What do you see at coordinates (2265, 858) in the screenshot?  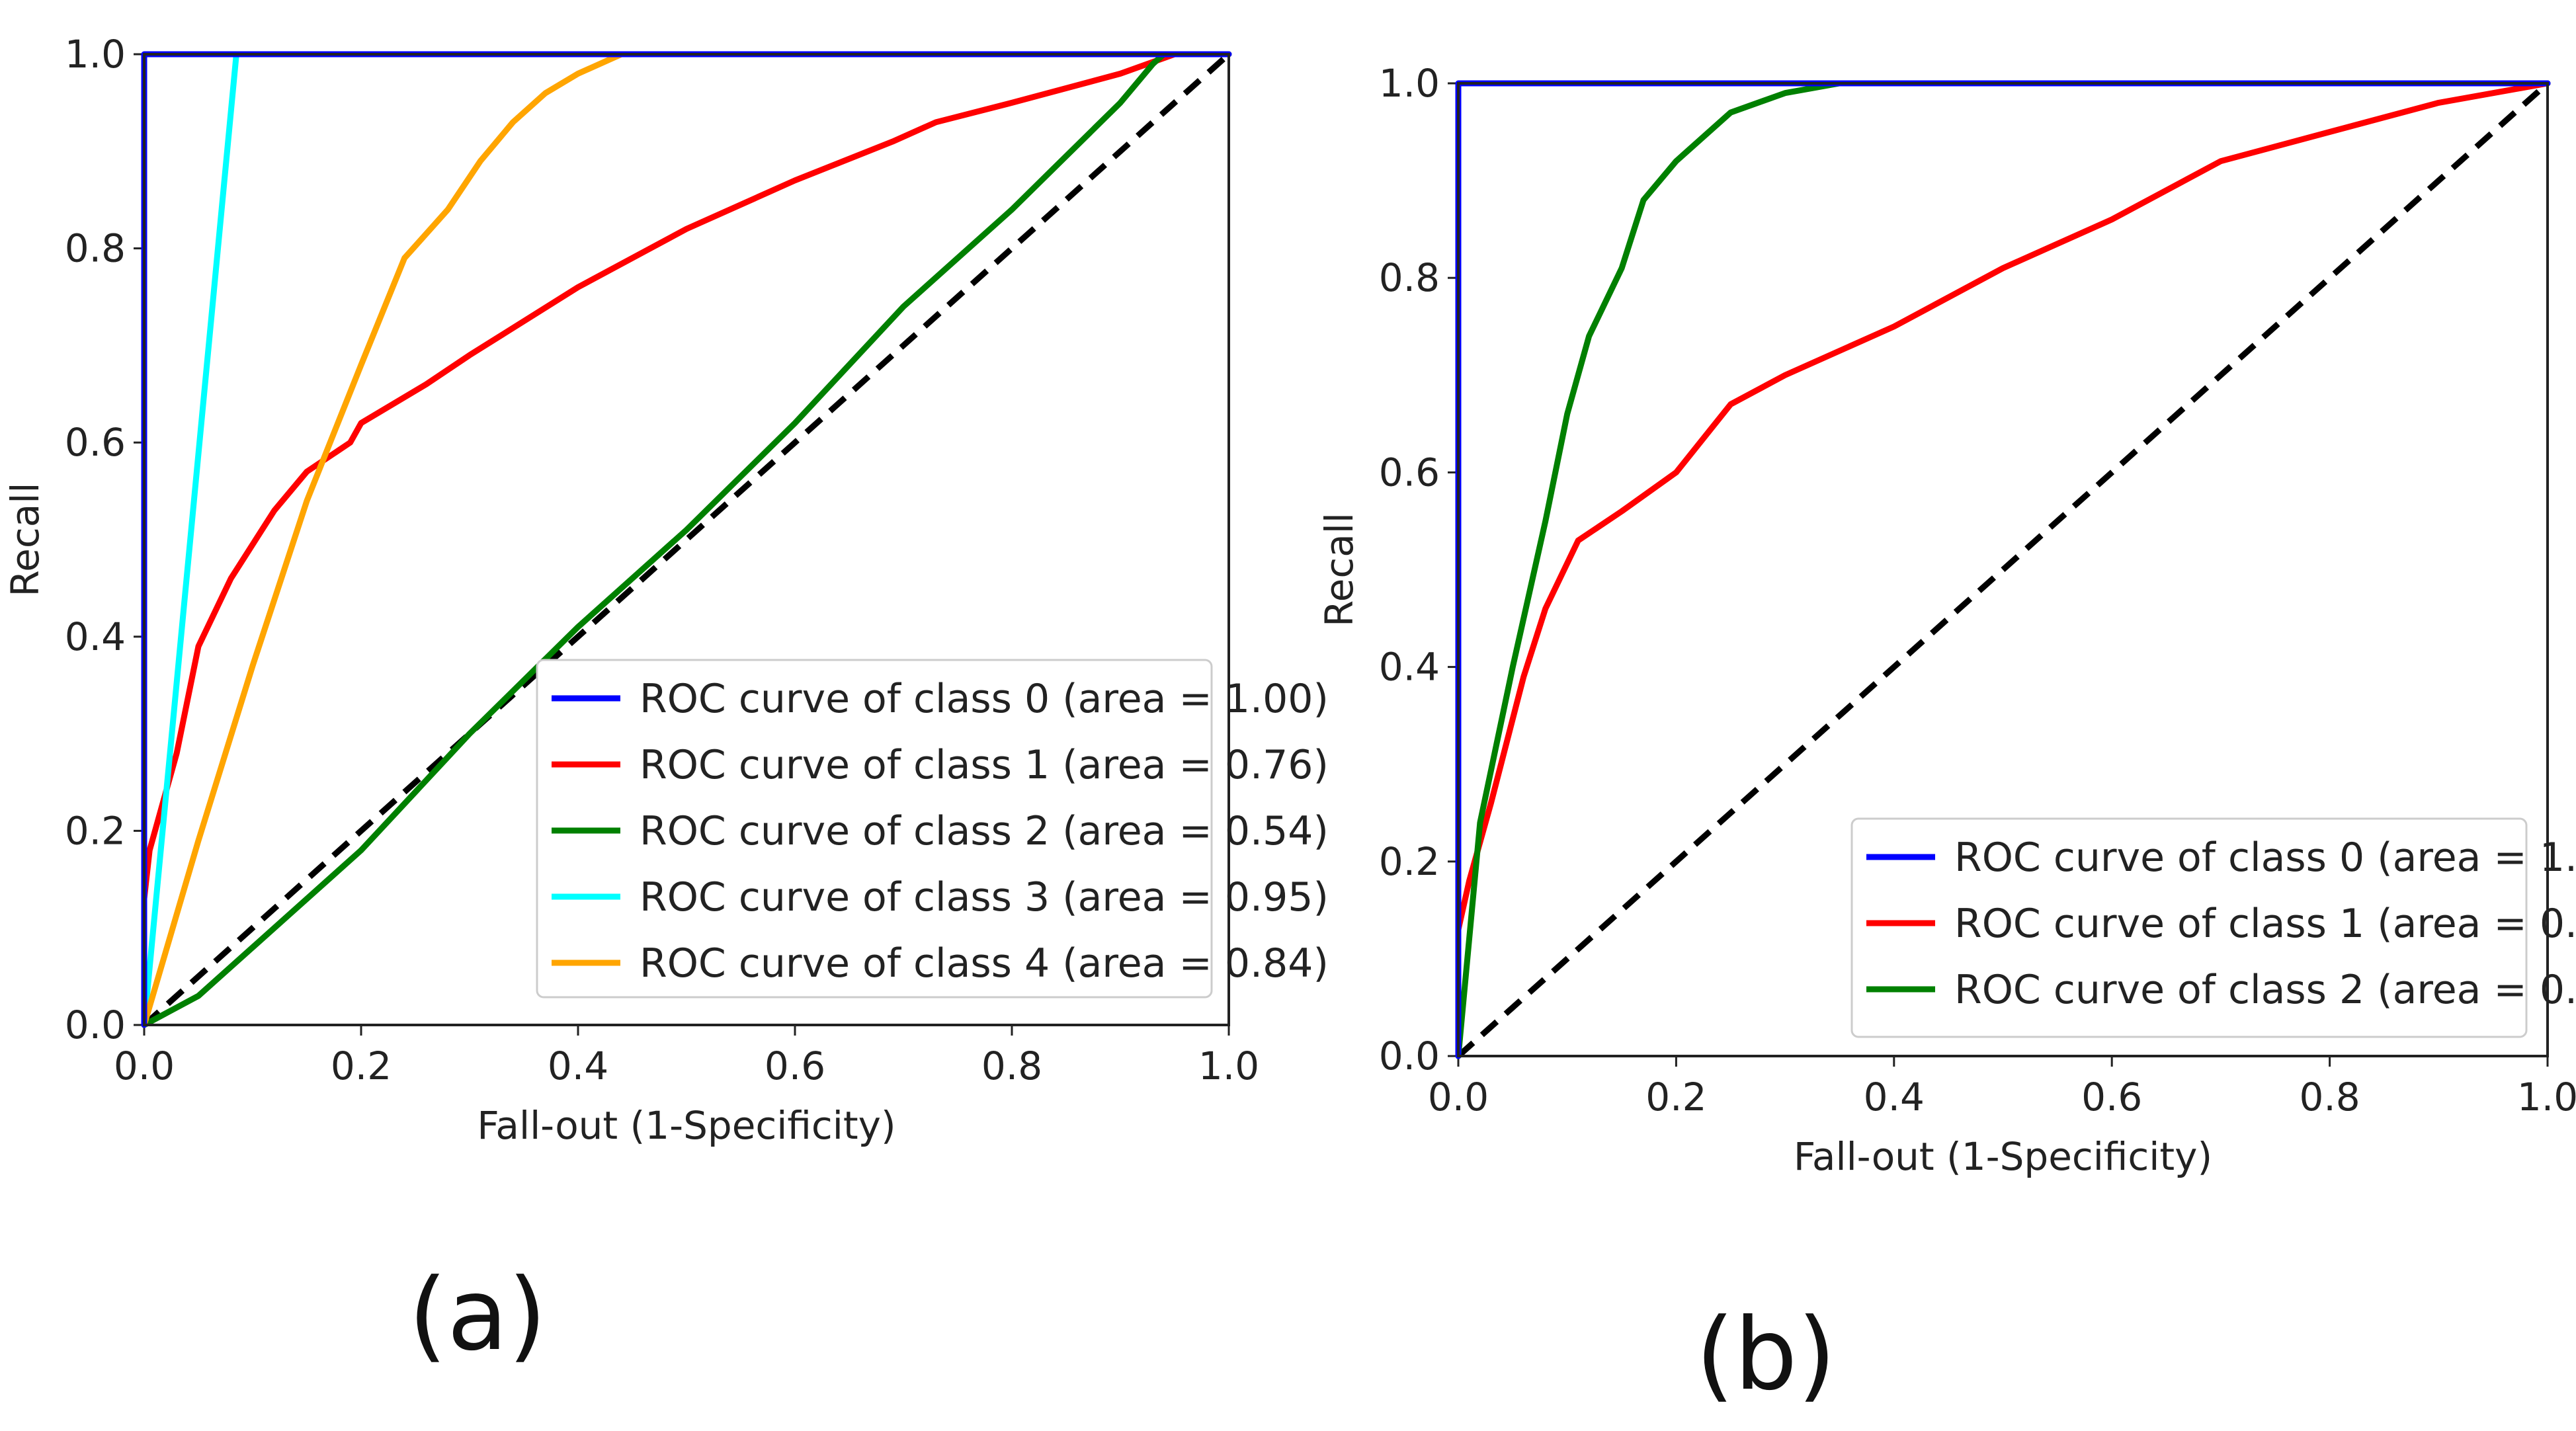 I see `chart-2-legend-entry-class-0: ROC curve of class 0 (area = 1.00)` at bounding box center [2265, 858].